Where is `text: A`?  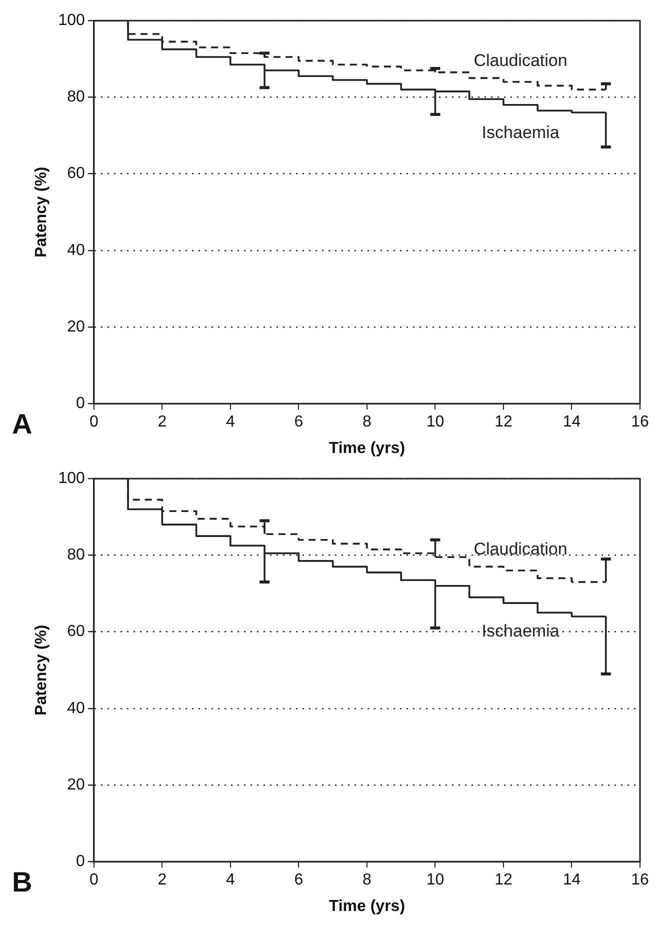 text: A is located at coordinates (22, 424).